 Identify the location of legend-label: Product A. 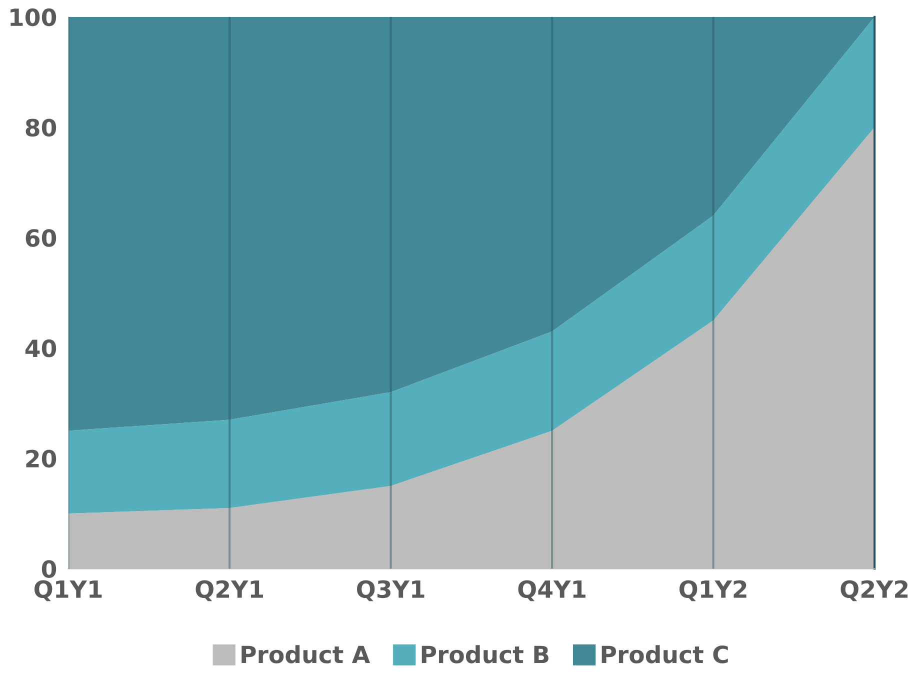
(306, 654).